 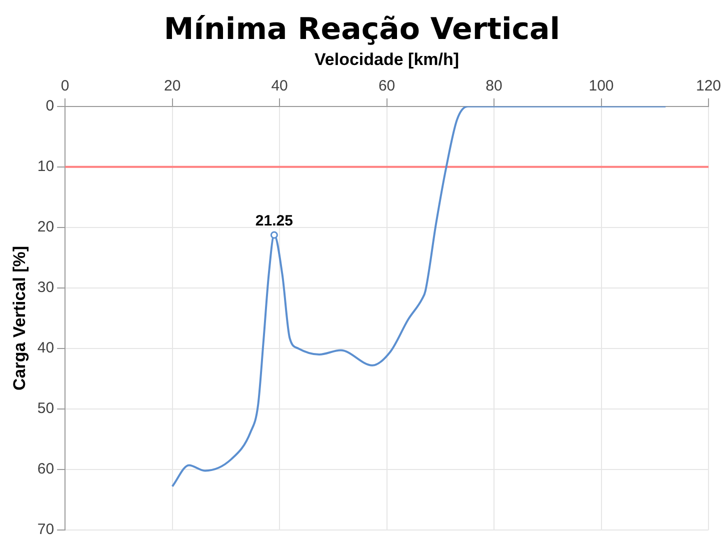 What do you see at coordinates (172, 86) in the screenshot?
I see `x-tick-label: 20` at bounding box center [172, 86].